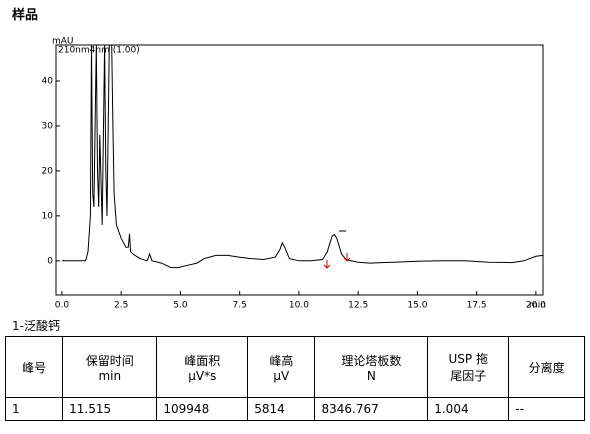 The image size is (590, 434). I want to click on page-title: 样品, so click(25, 15).